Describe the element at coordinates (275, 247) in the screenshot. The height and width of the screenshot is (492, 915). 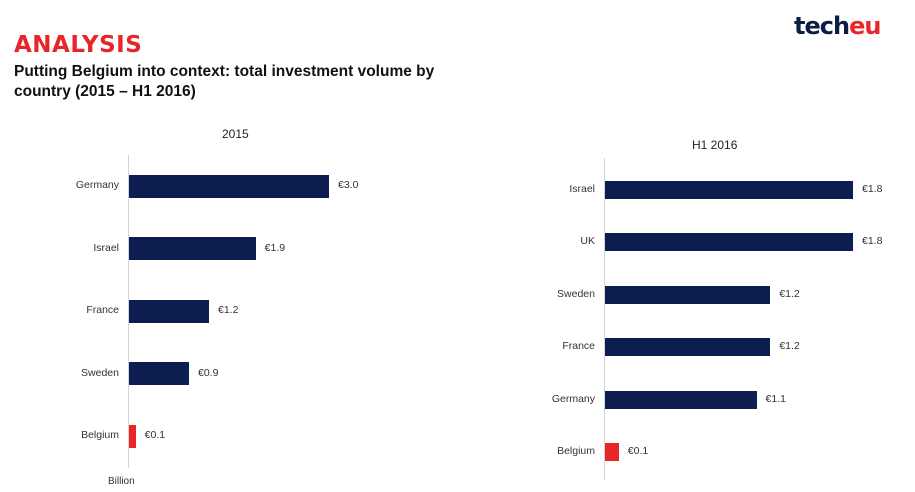
I see `value-label: €1.9` at that location.